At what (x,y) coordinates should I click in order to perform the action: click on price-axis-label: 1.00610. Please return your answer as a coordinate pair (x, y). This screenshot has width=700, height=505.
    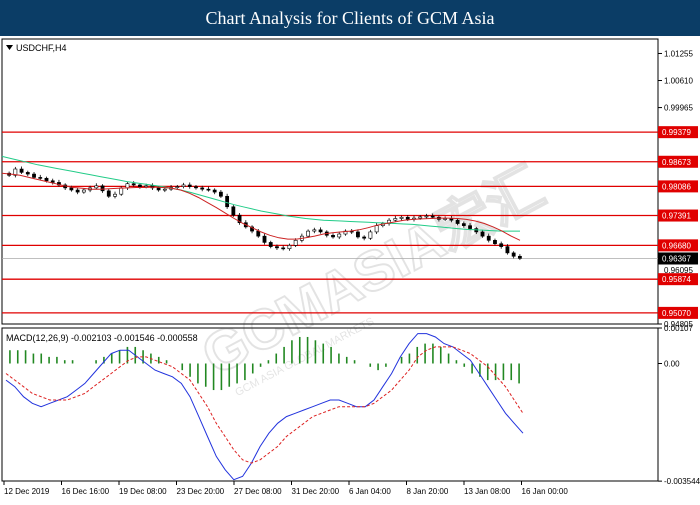
    Looking at the image, I should click on (678, 81).